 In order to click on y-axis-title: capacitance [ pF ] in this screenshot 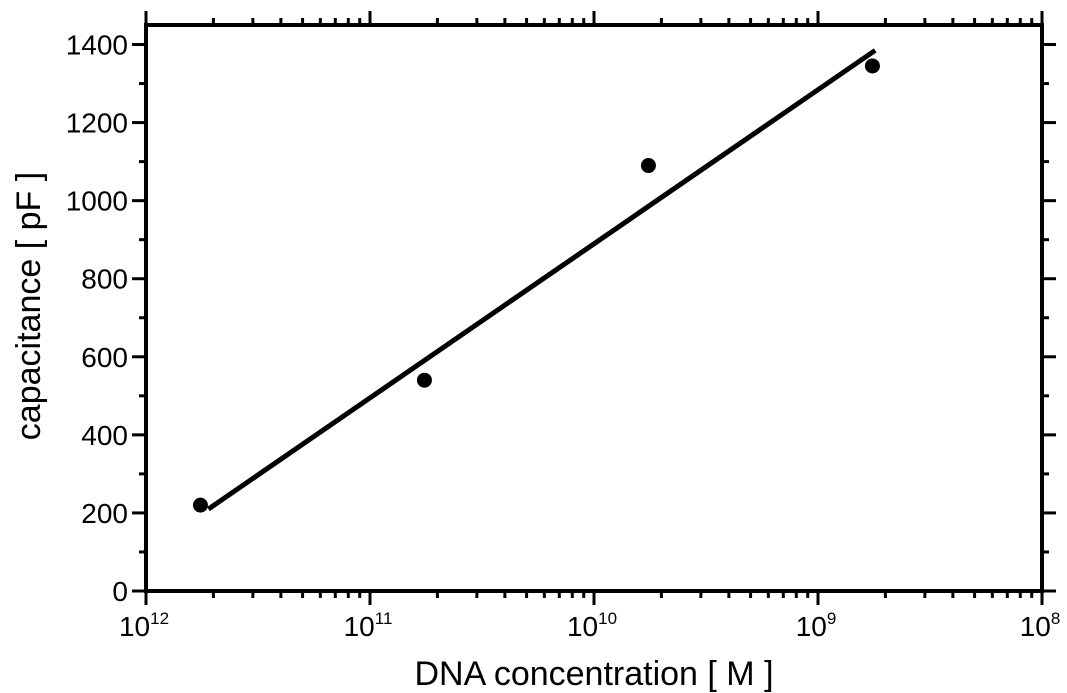, I will do `click(29, 306)`.